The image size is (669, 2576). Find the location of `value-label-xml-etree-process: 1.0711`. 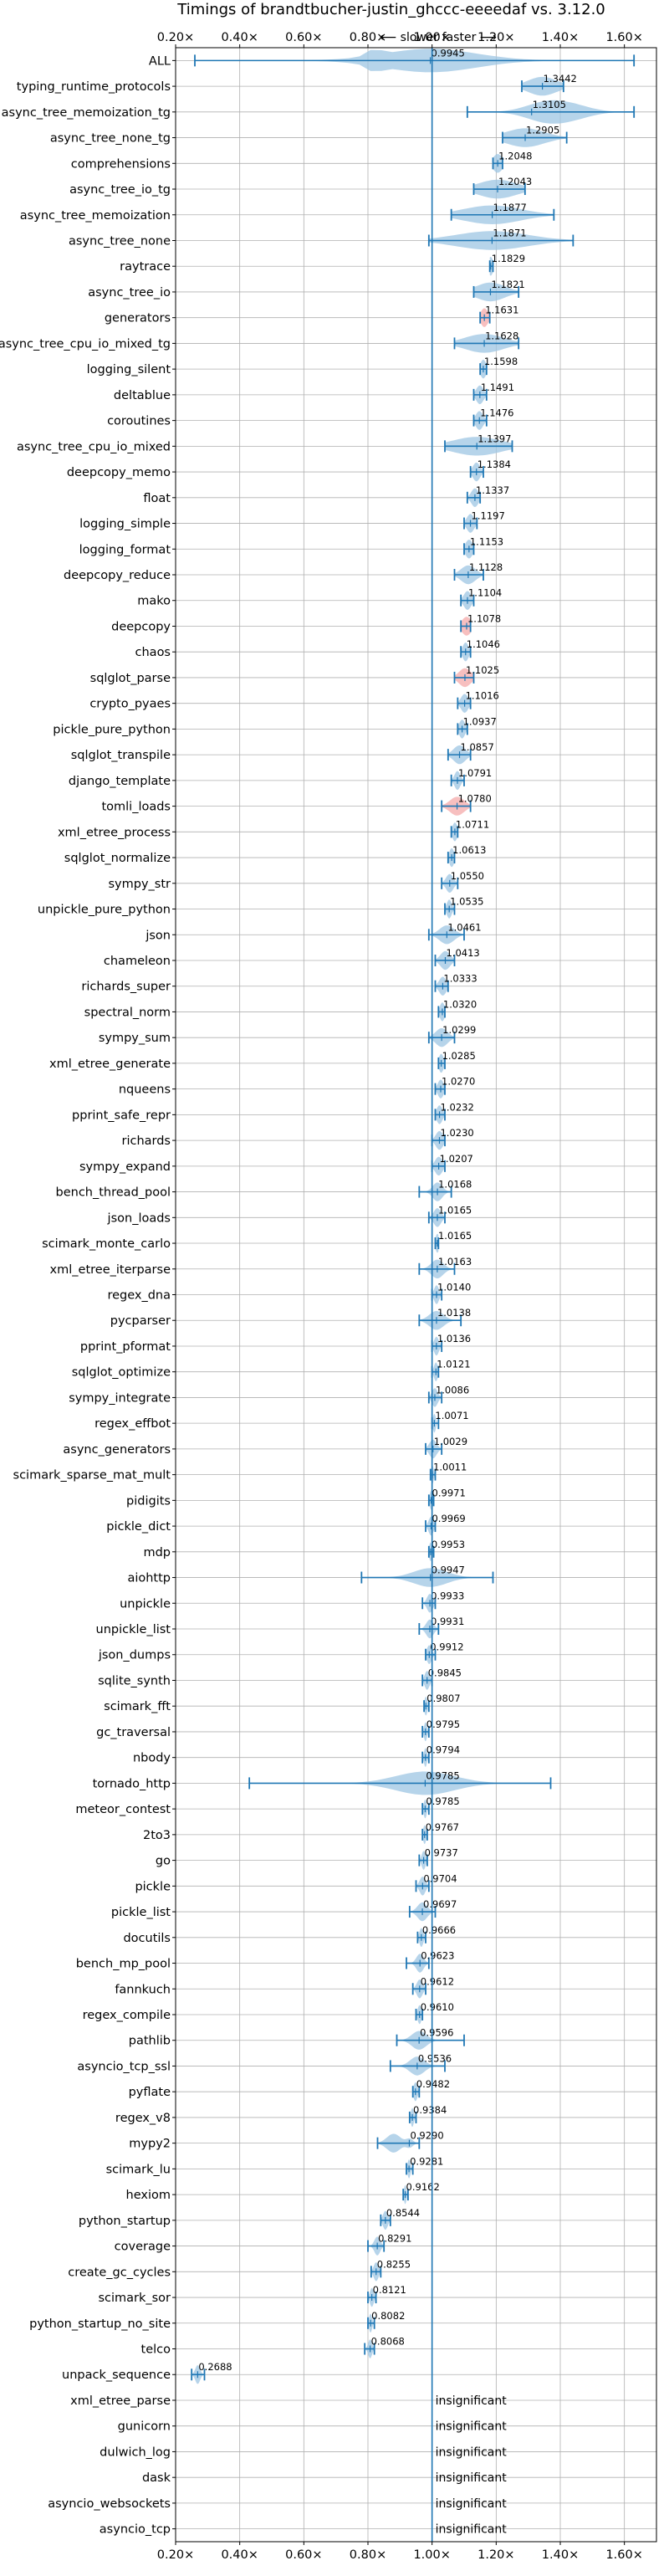

value-label-xml-etree-process: 1.0711 is located at coordinates (473, 824).